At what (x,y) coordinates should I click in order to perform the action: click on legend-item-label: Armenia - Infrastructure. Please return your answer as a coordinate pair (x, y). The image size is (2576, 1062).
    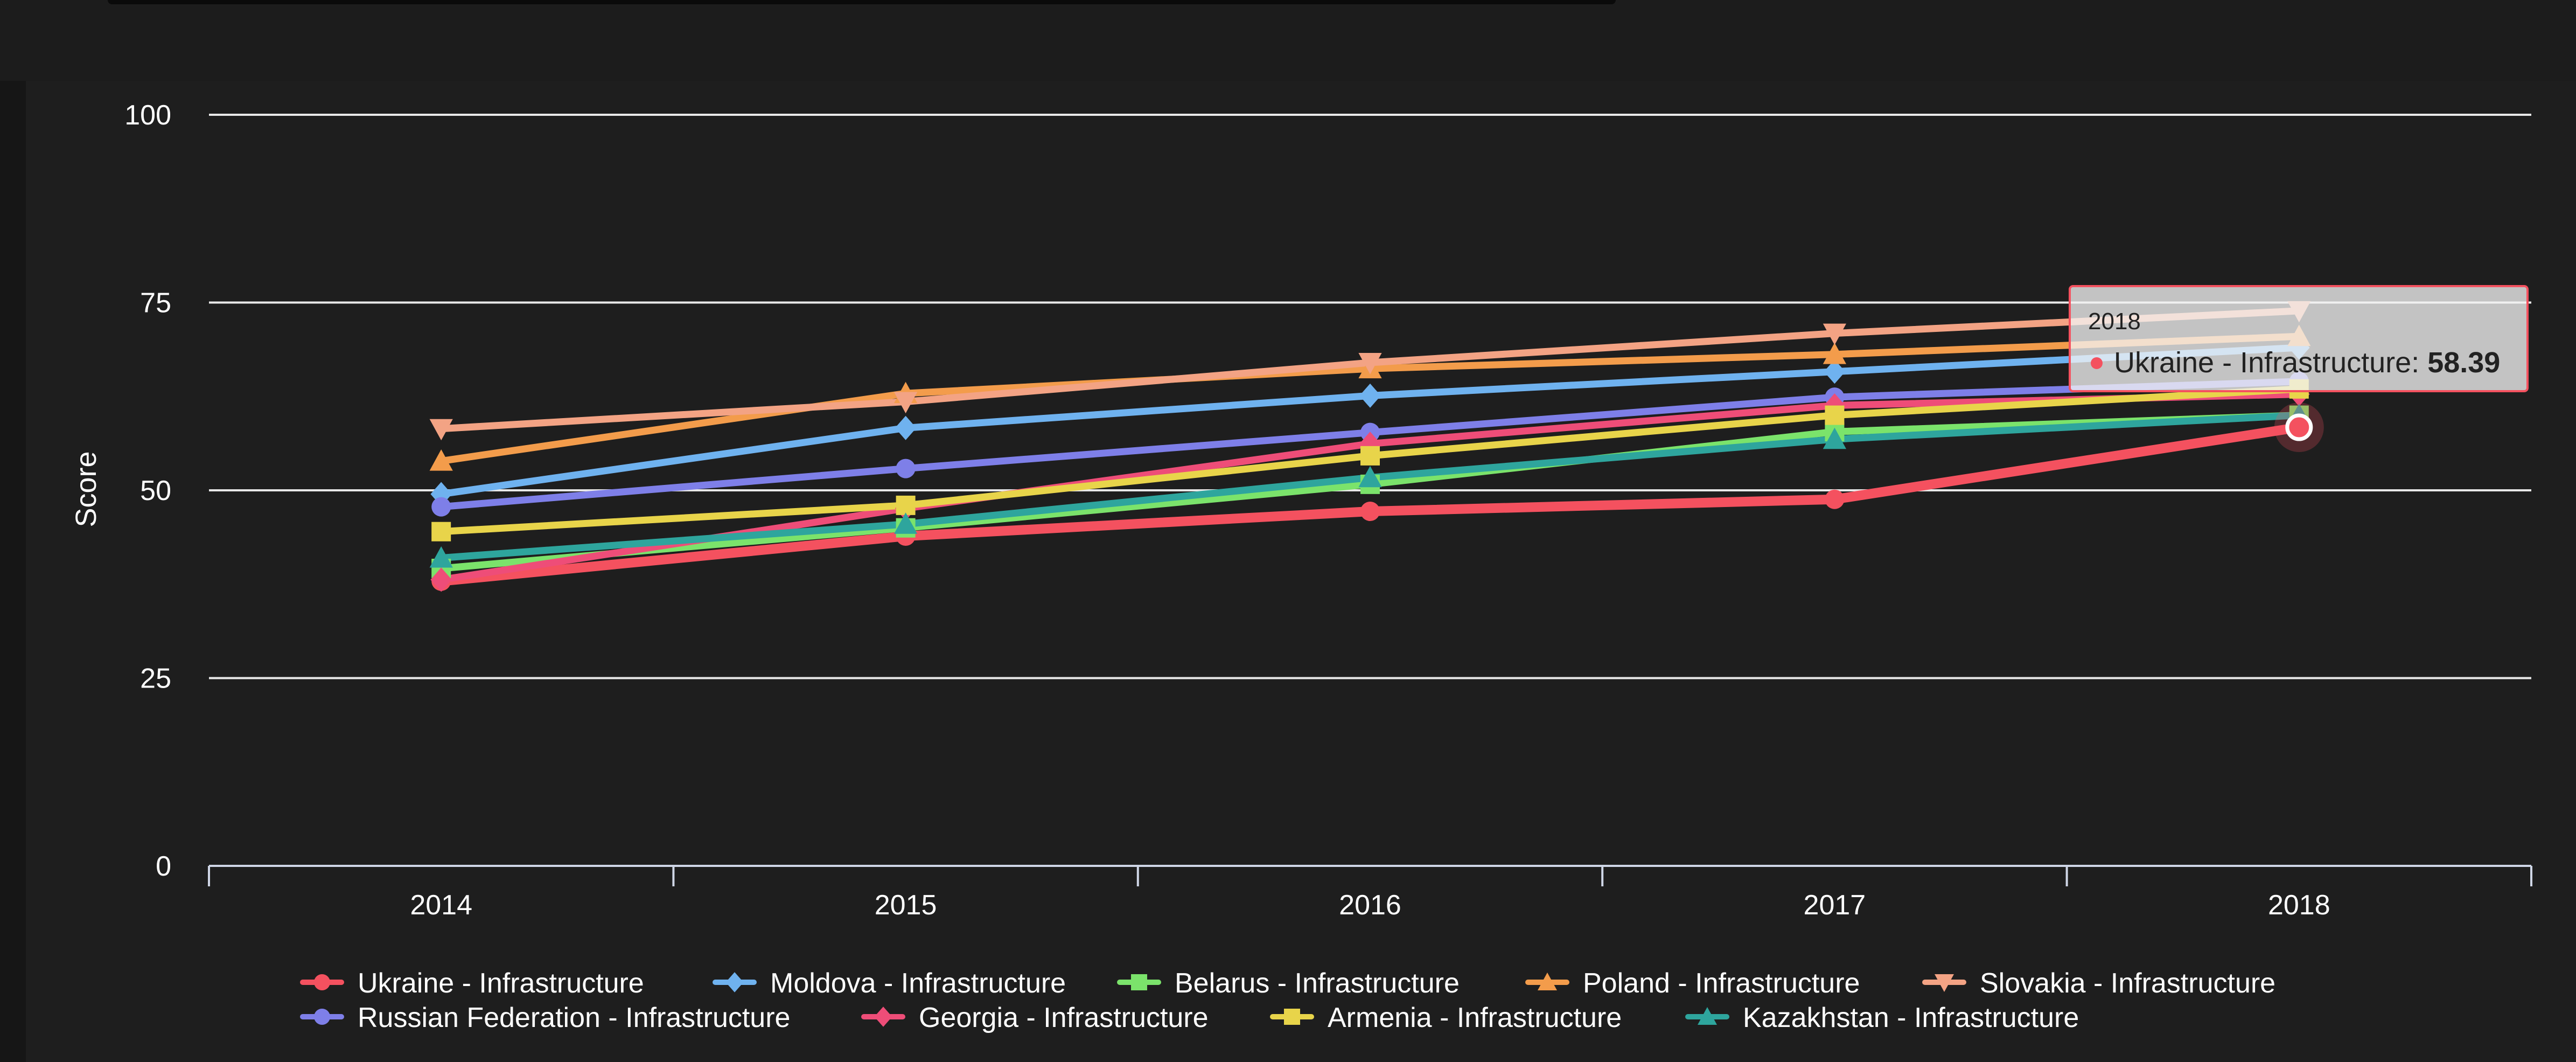
    Looking at the image, I should click on (1475, 1017).